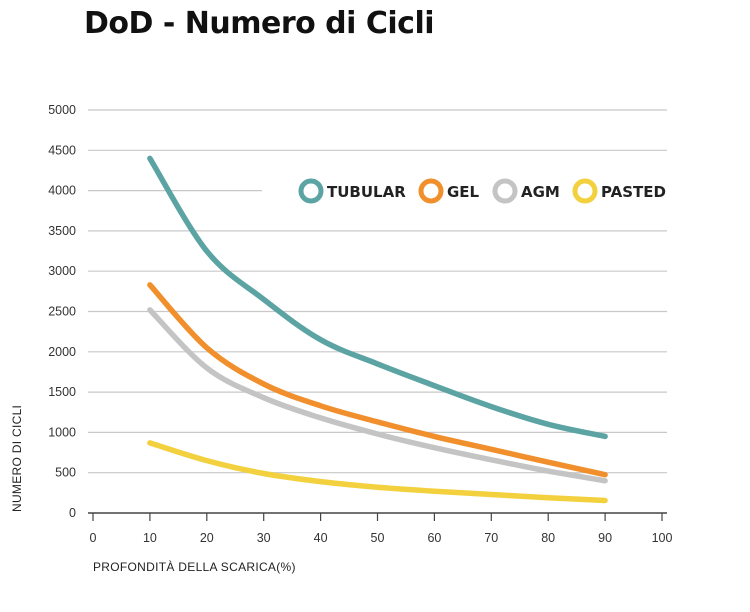  What do you see at coordinates (62, 271) in the screenshot?
I see `y-tick-label: 3000` at bounding box center [62, 271].